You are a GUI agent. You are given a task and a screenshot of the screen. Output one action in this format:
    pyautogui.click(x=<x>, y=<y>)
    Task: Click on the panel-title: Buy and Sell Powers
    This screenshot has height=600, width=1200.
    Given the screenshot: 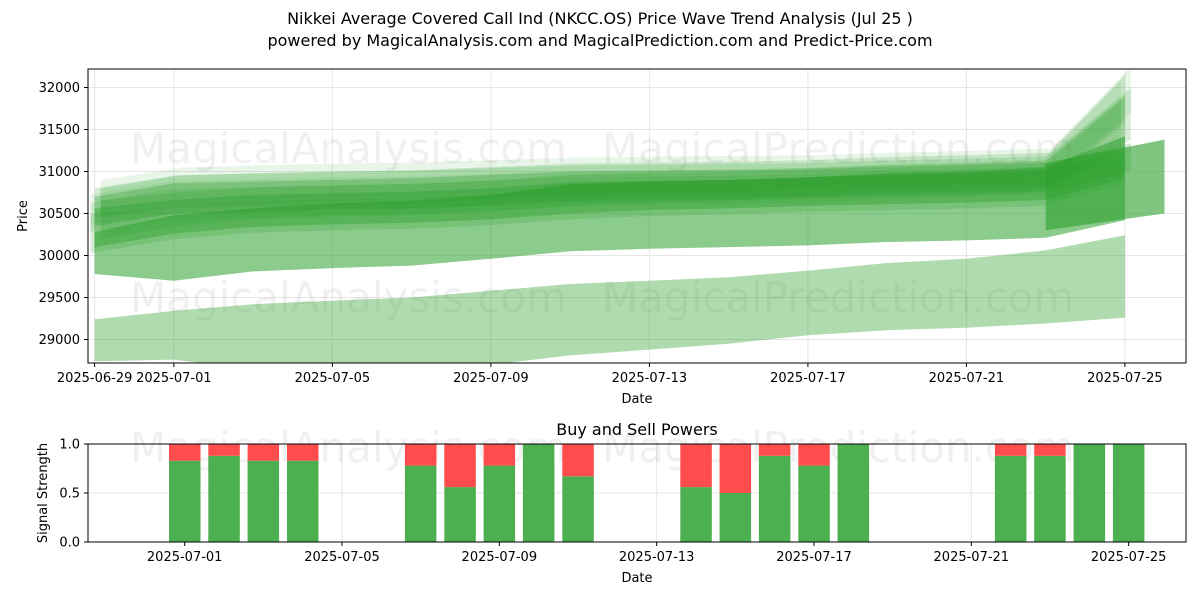 What is the action you would take?
    pyautogui.click(x=637, y=429)
    